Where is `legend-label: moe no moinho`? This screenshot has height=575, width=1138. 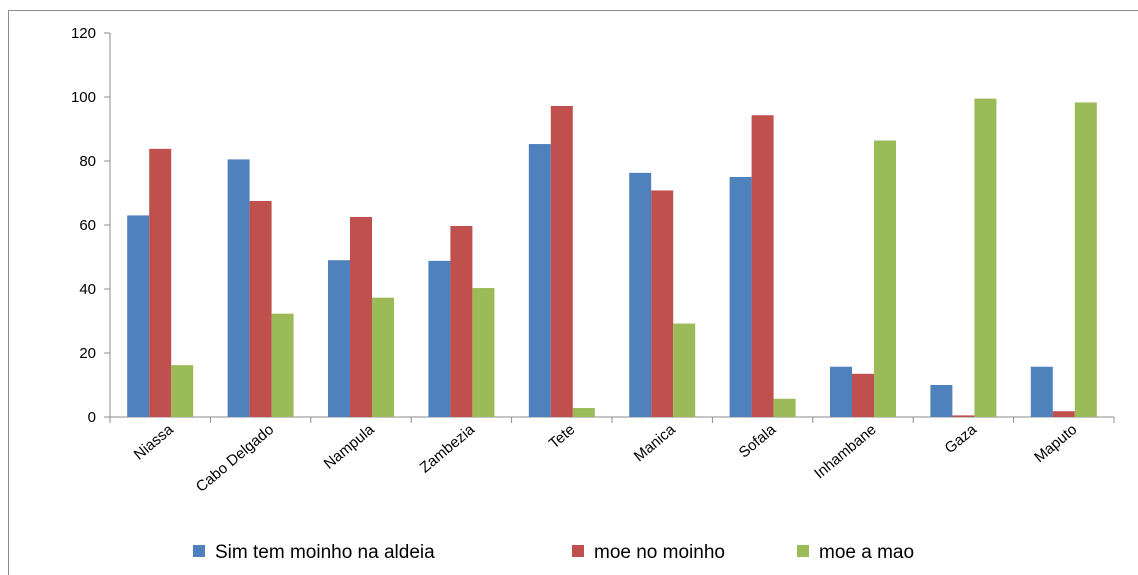
legend-label: moe no moinho is located at coordinates (659, 552).